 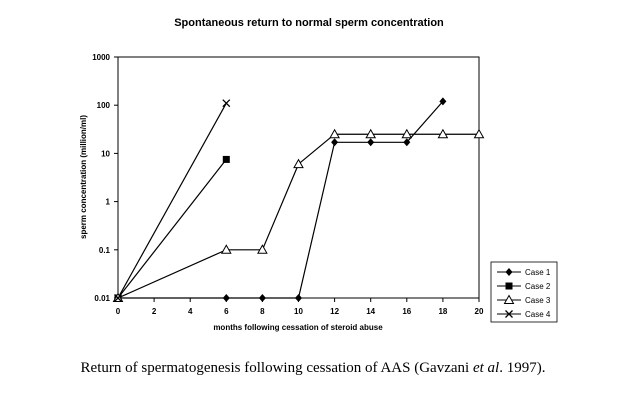 I want to click on x-tick-label: 12, so click(x=334, y=311).